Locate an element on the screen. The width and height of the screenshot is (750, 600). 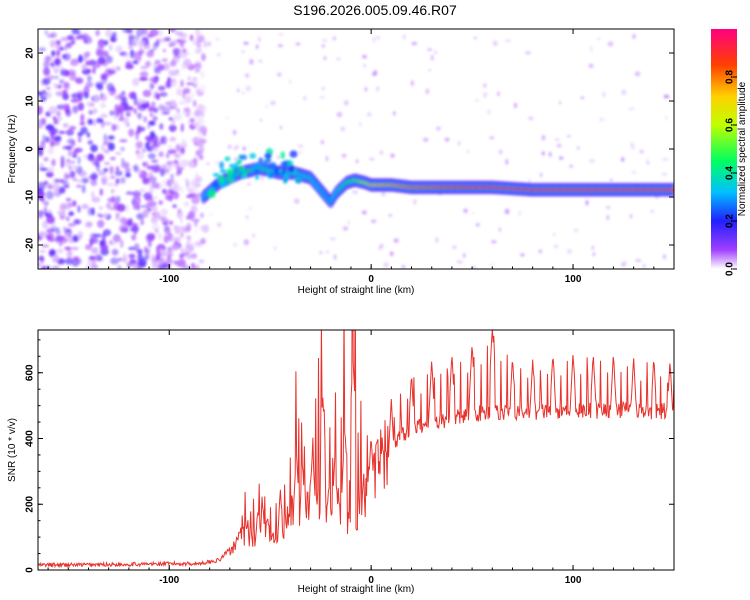
colorbar is located at coordinates (724, 149).